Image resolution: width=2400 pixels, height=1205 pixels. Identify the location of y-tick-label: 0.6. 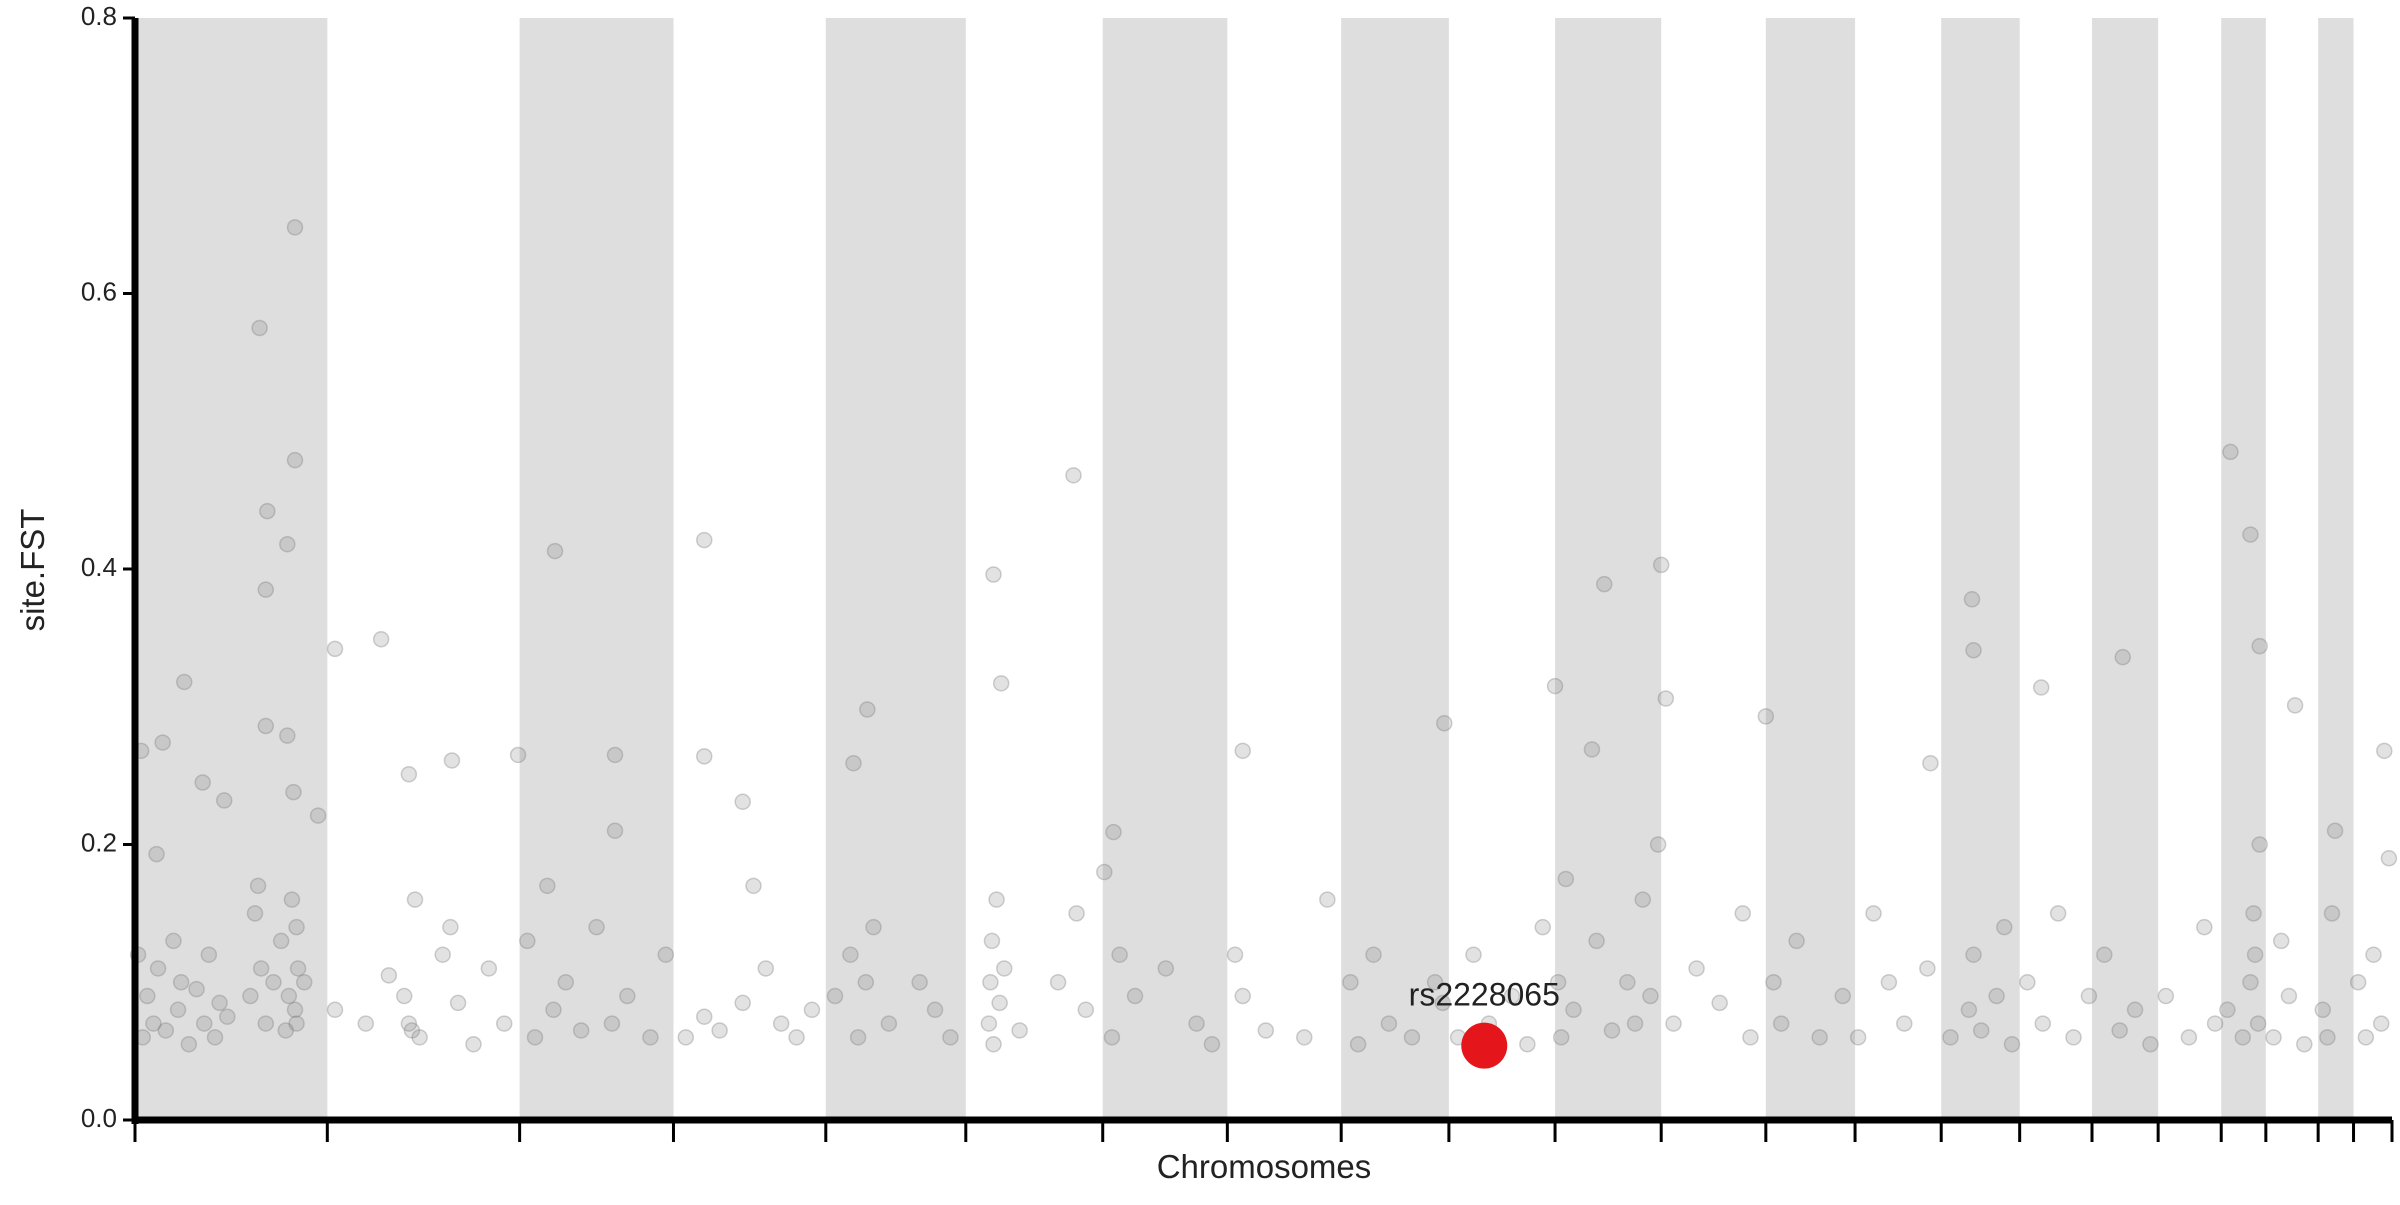
(99, 291).